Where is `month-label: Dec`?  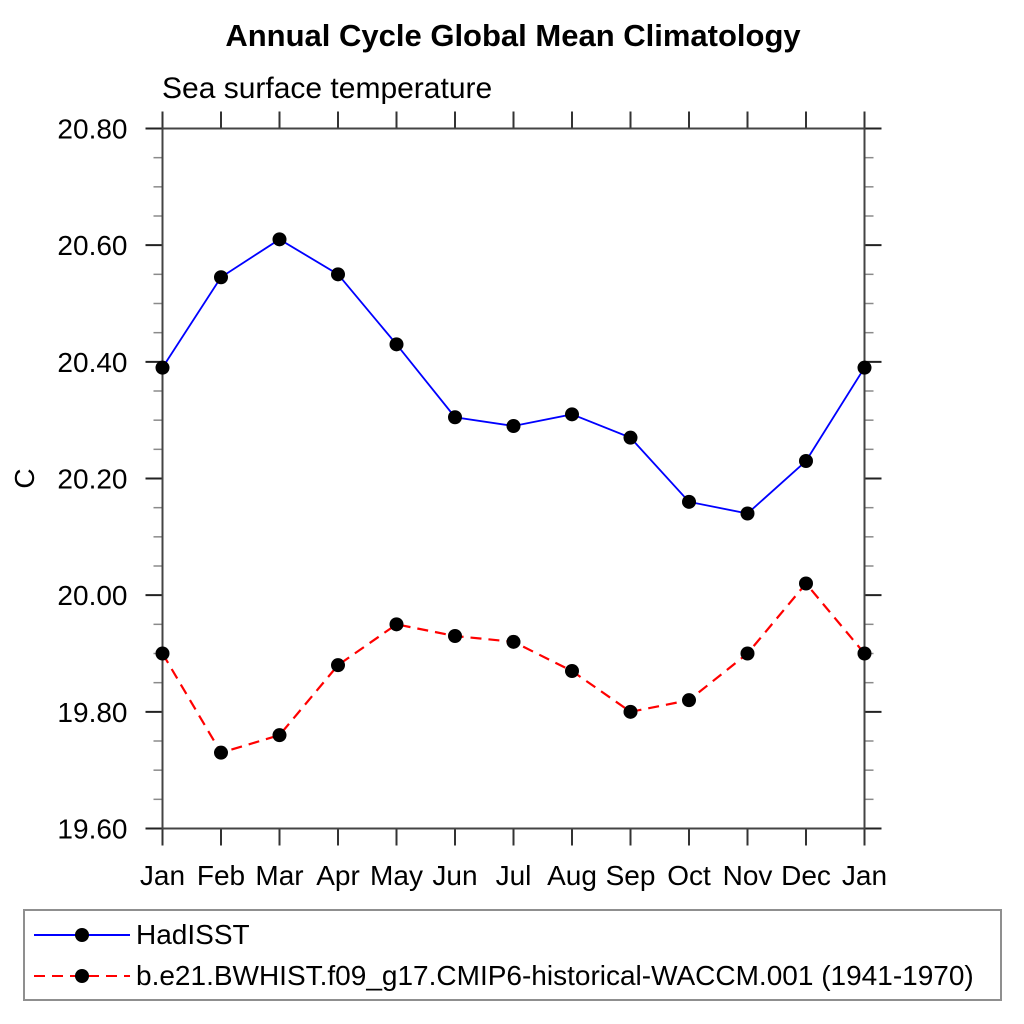
month-label: Dec is located at coordinates (806, 875).